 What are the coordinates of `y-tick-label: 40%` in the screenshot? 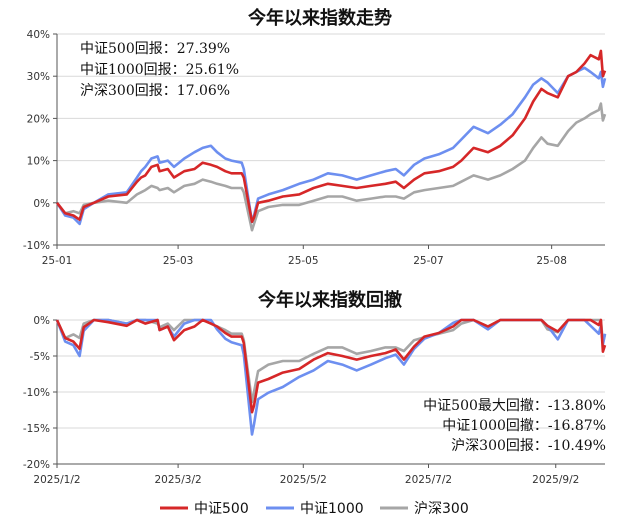 It's located at (38, 35).